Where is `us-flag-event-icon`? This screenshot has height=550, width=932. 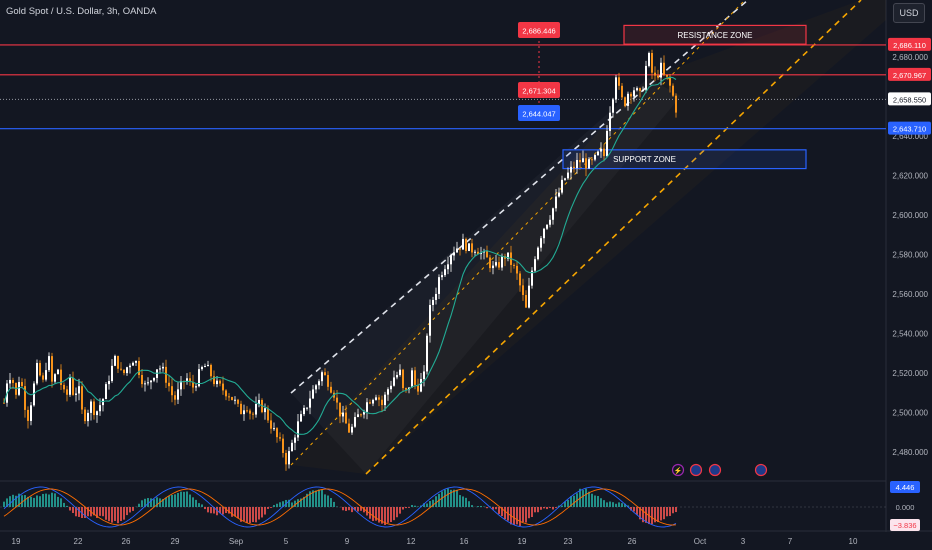
us-flag-event-icon is located at coordinates (696, 470).